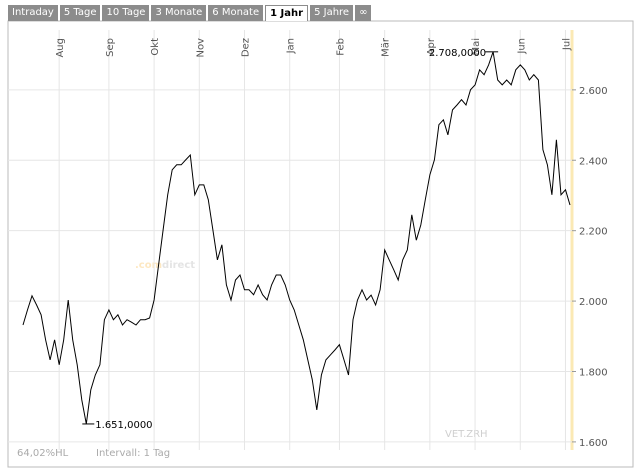 The height and width of the screenshot is (469, 641). What do you see at coordinates (593, 443) in the screenshot?
I see `y-tick-label: 1.600` at bounding box center [593, 443].